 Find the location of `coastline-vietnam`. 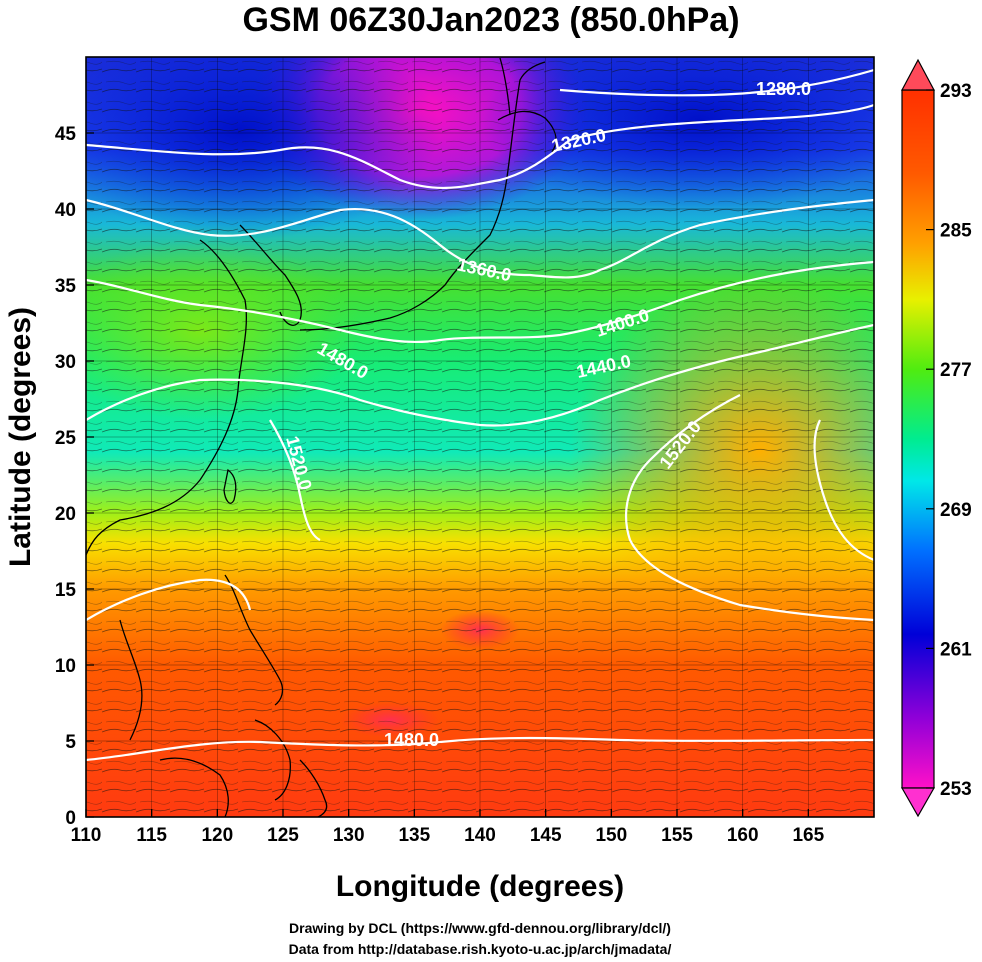

coastline-vietnam is located at coordinates (131, 680).